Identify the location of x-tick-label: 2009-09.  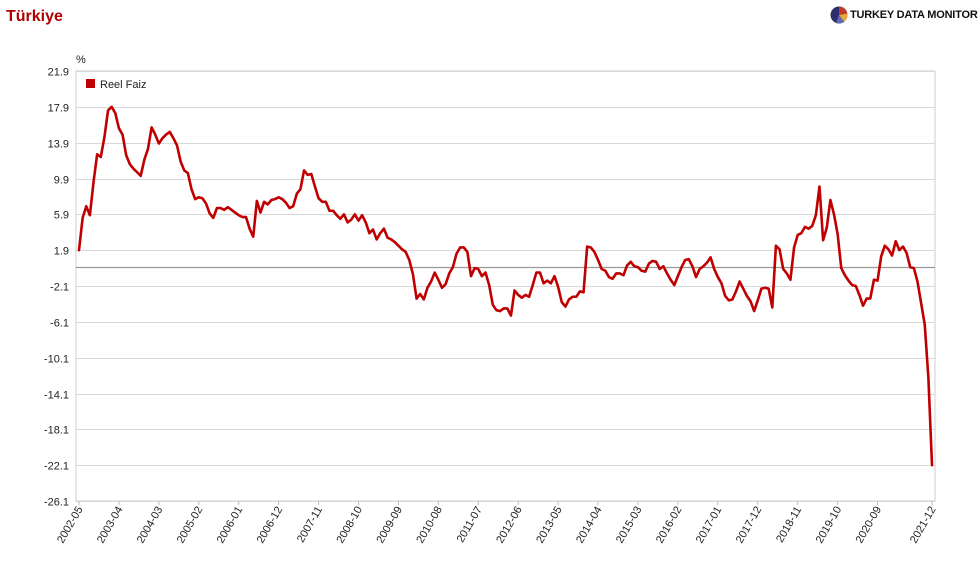
(389, 525).